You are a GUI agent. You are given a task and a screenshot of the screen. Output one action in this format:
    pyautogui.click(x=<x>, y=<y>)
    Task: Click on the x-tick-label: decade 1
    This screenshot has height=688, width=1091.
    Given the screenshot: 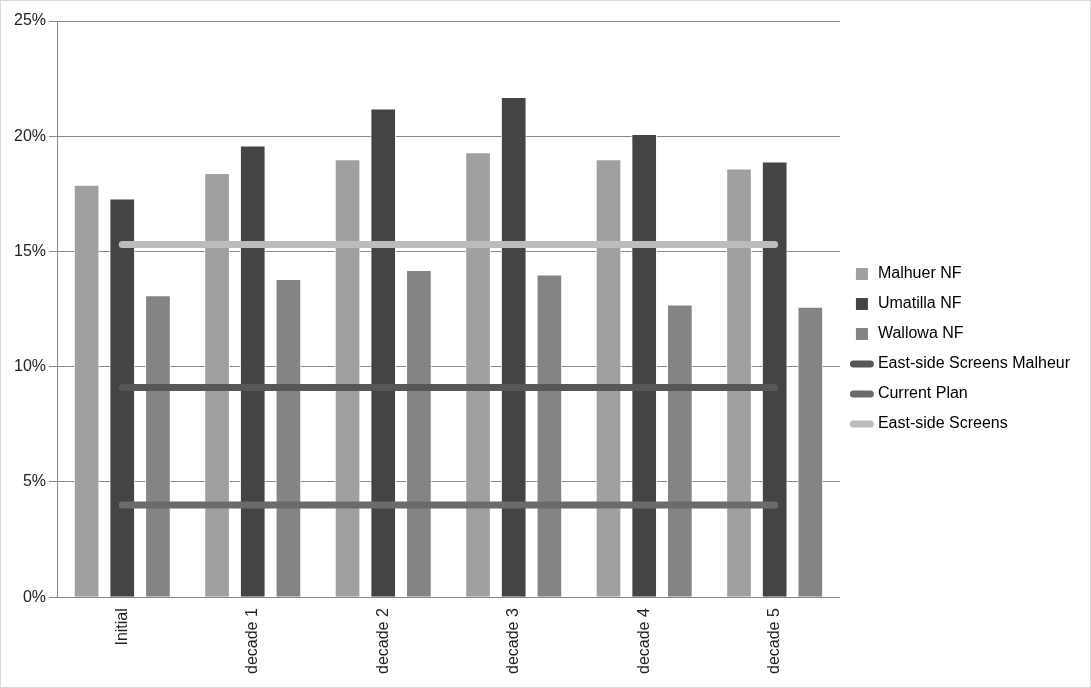 What is the action you would take?
    pyautogui.click(x=252, y=641)
    